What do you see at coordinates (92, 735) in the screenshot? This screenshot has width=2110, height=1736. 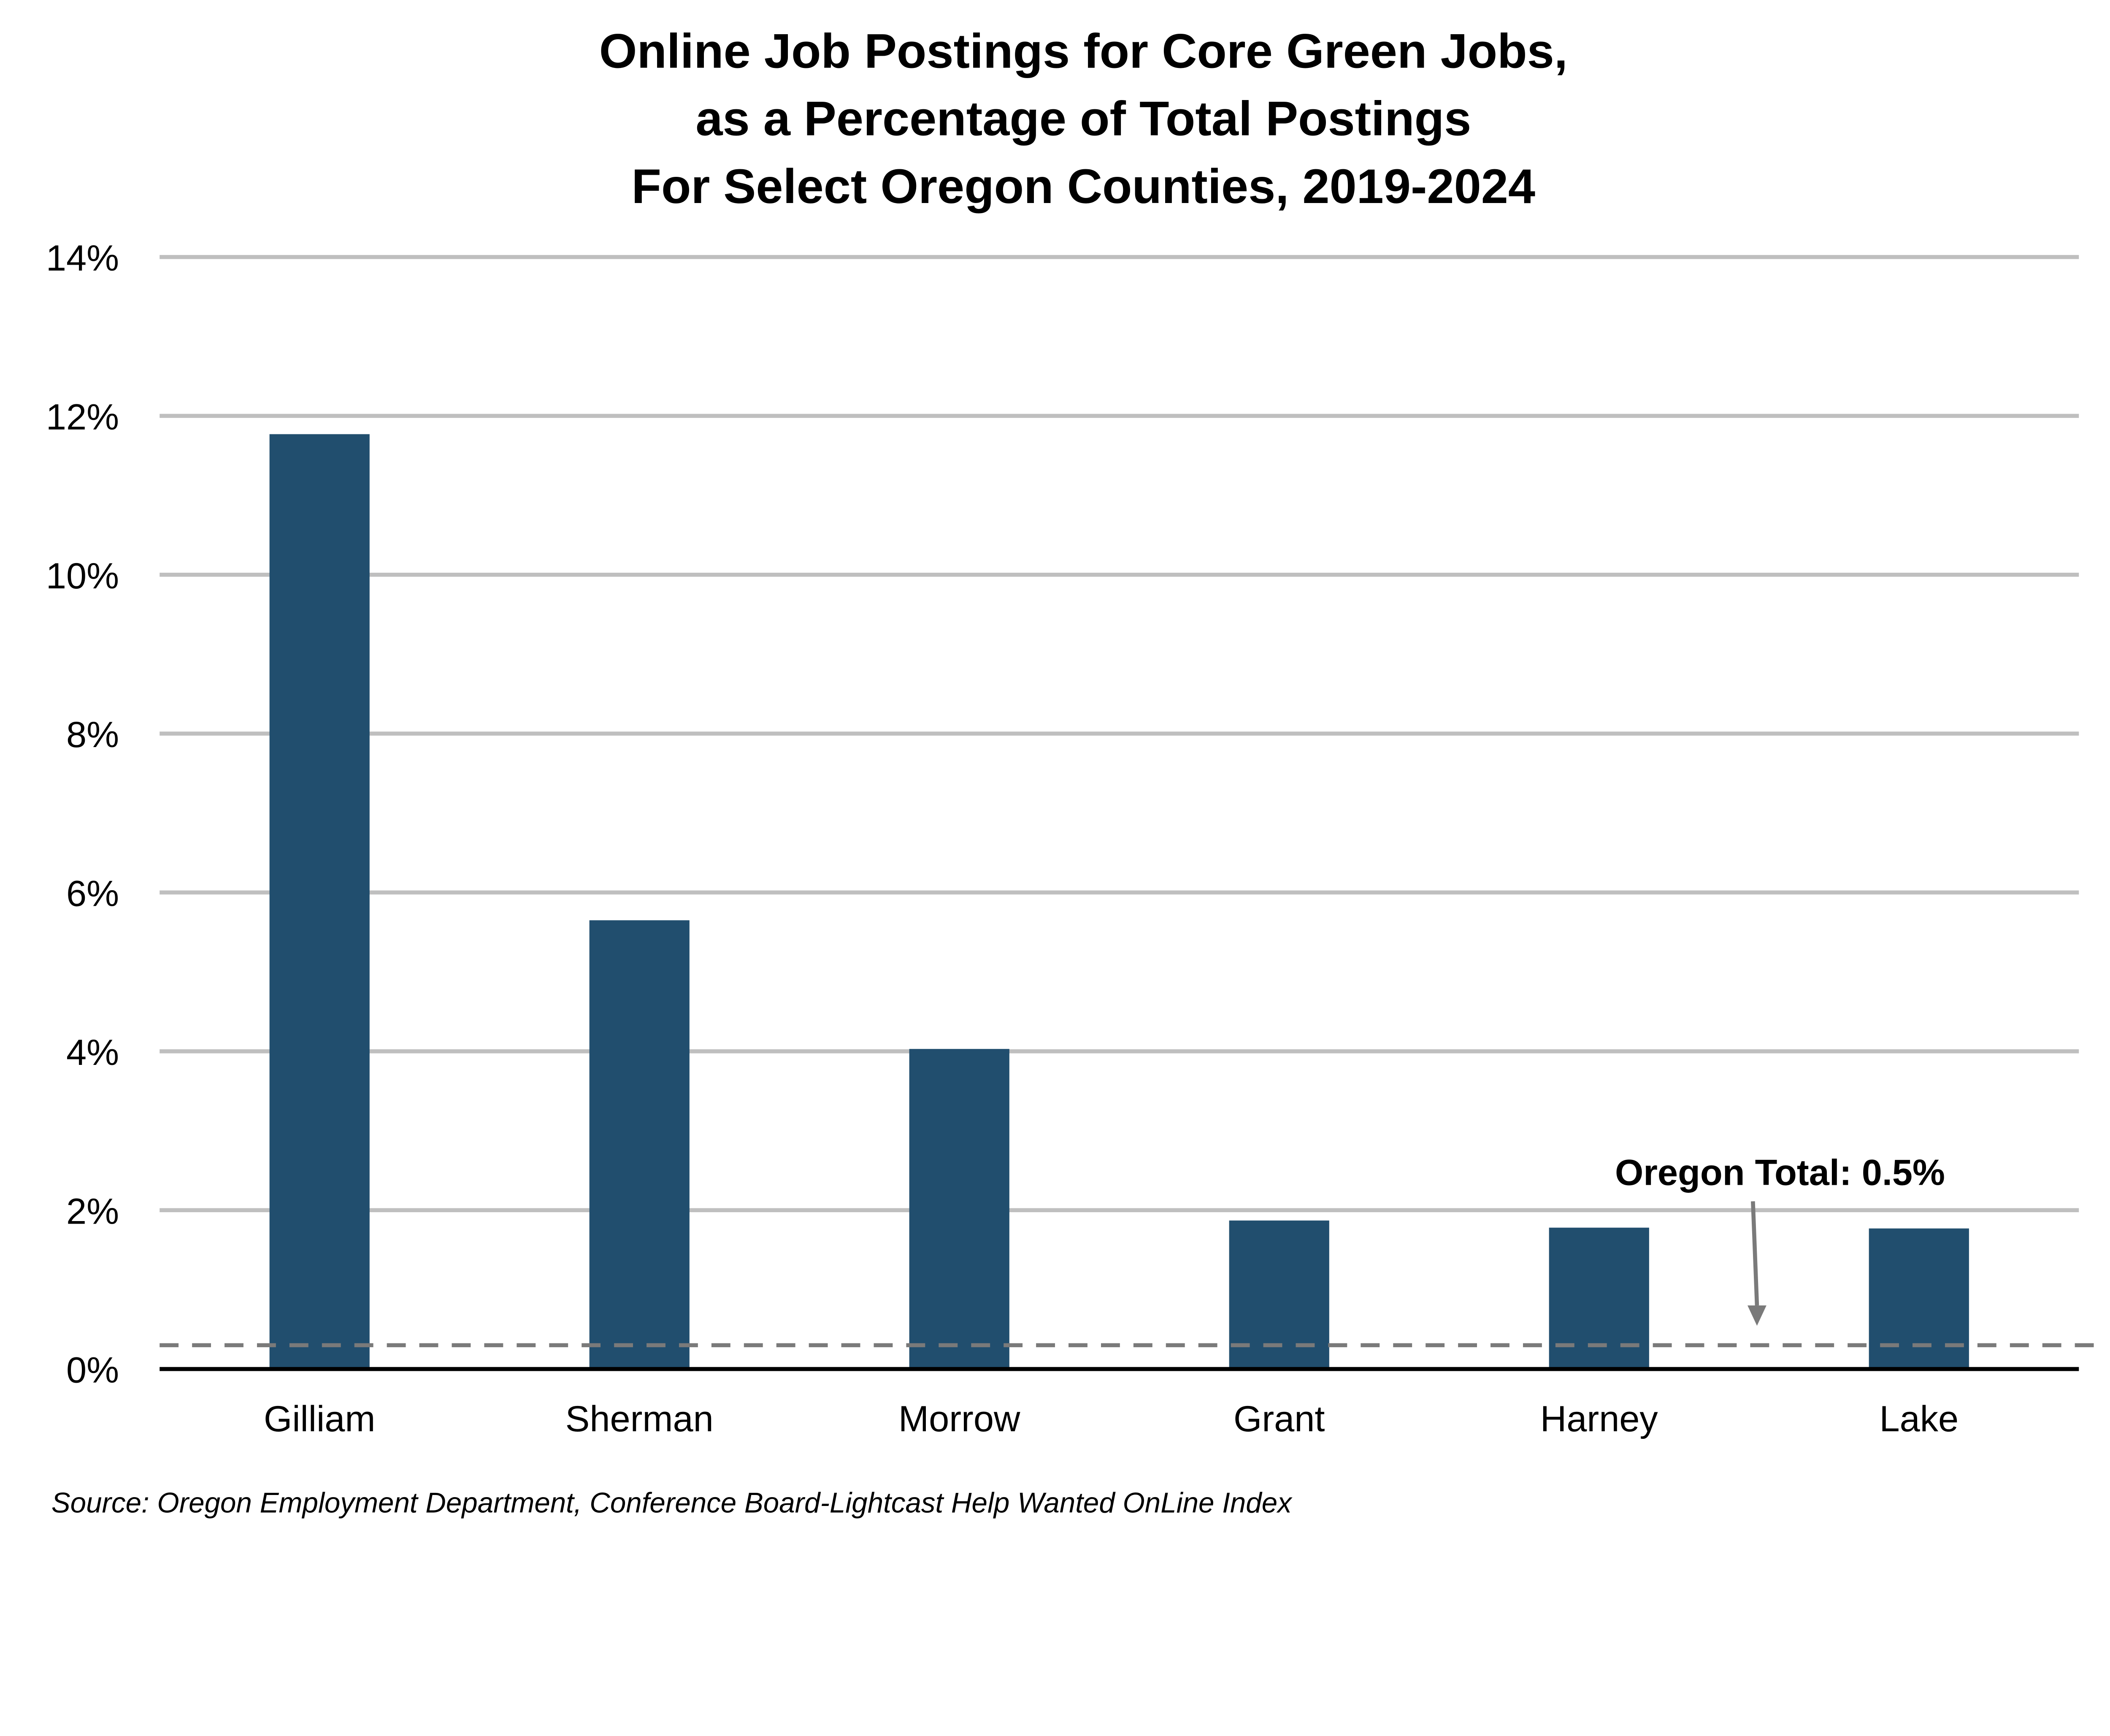 I see `y-tick-label: 8%` at bounding box center [92, 735].